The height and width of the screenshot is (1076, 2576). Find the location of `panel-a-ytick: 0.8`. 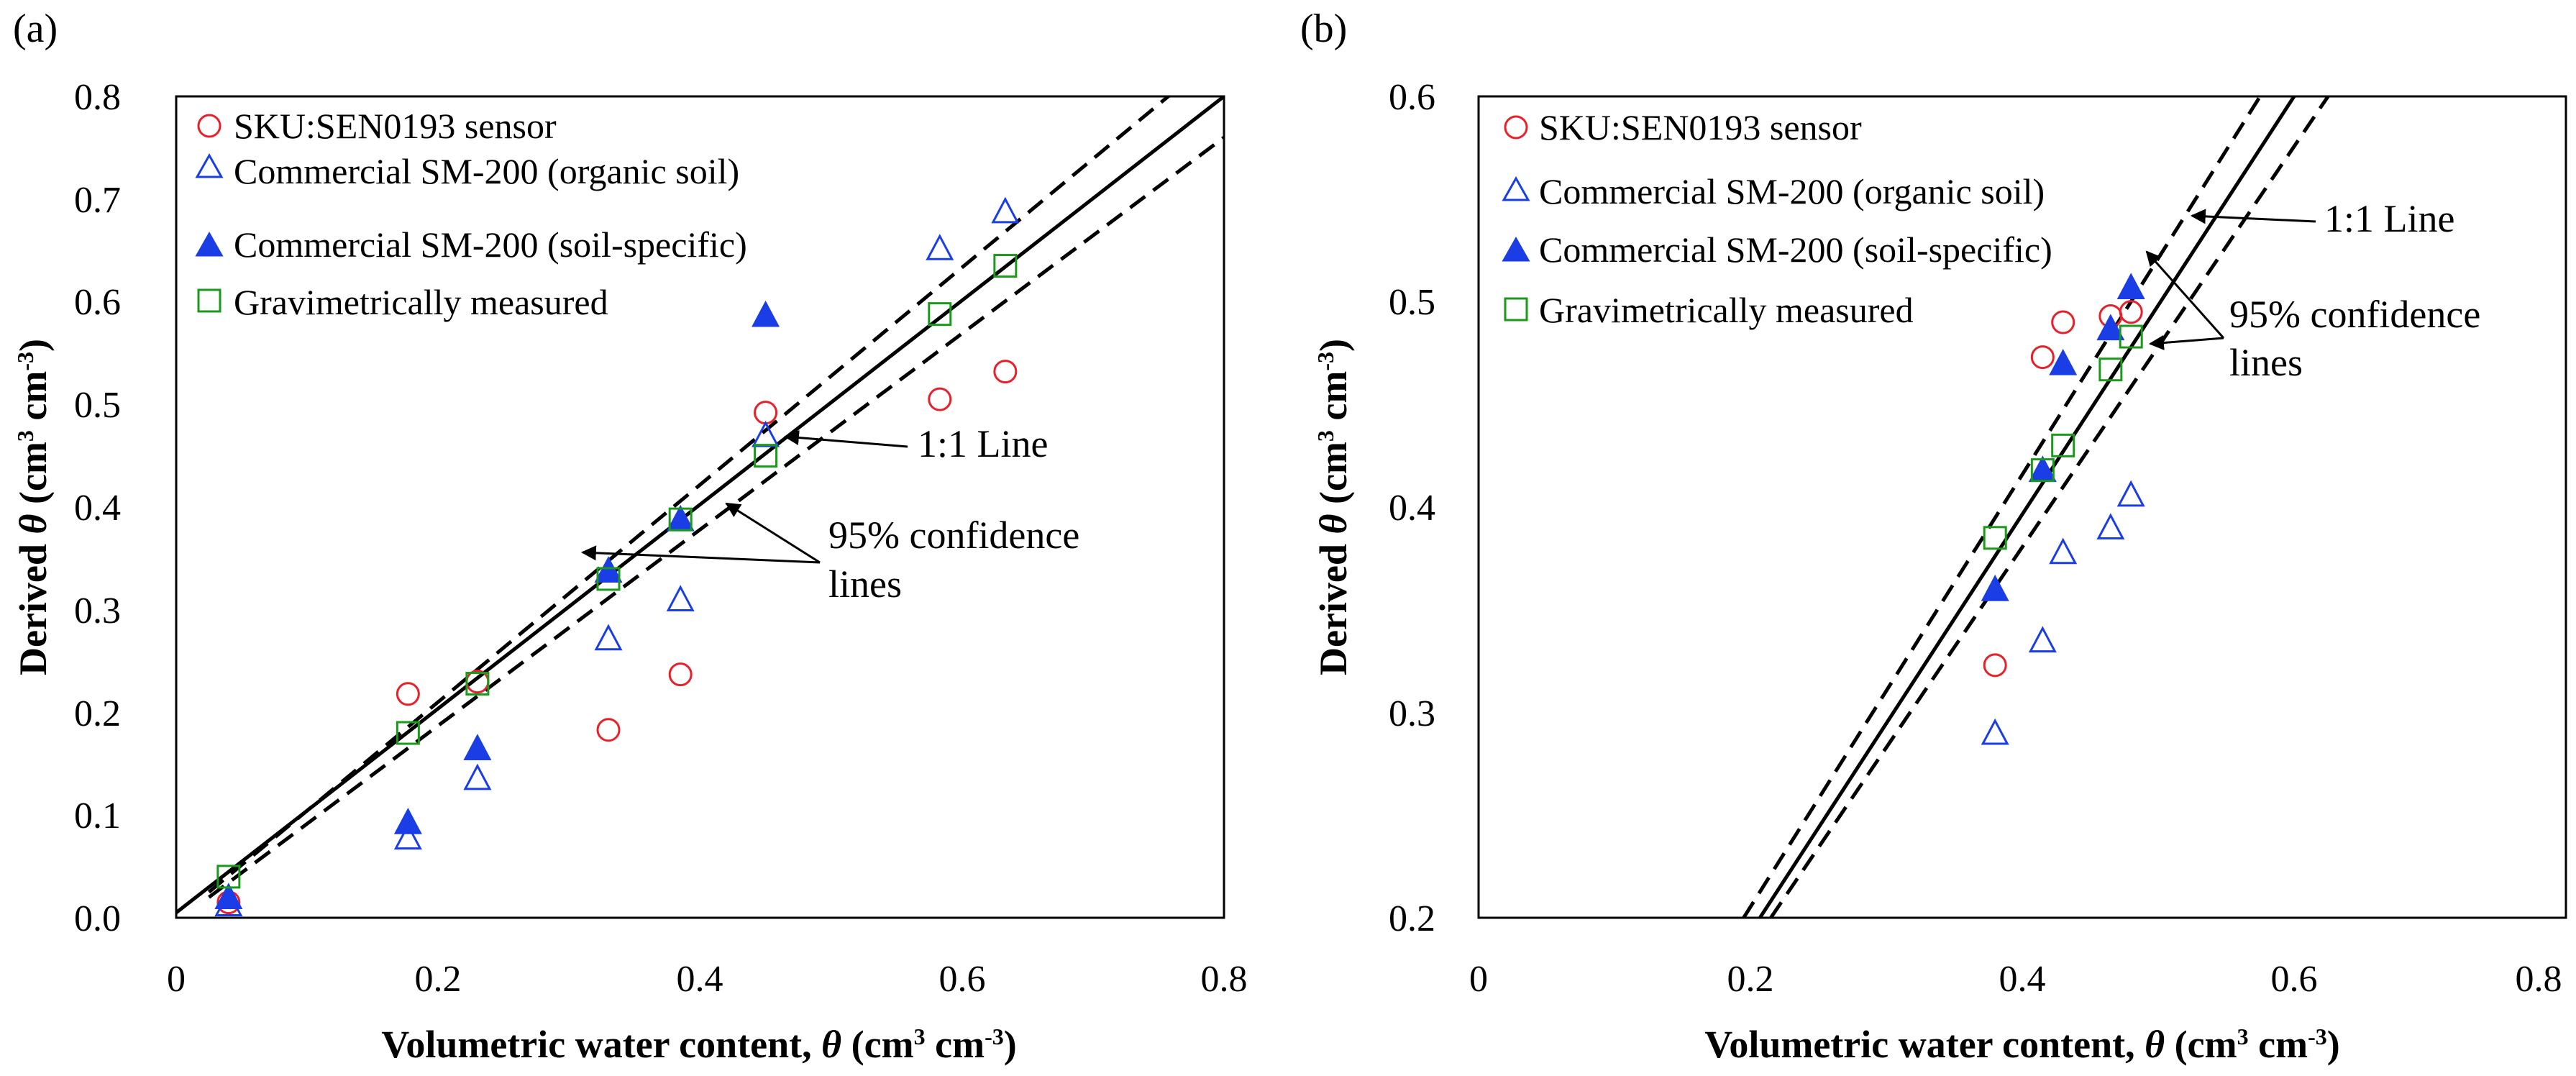

panel-a-ytick: 0.8 is located at coordinates (97, 98).